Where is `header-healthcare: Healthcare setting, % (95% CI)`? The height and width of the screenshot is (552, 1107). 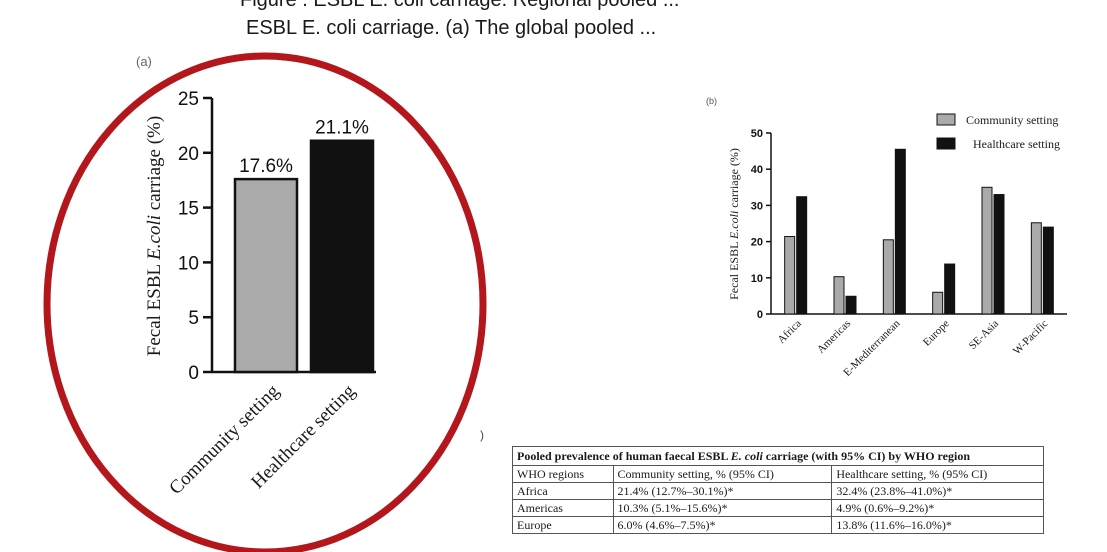
header-healthcare: Healthcare setting, % (95% CI) is located at coordinates (937, 474).